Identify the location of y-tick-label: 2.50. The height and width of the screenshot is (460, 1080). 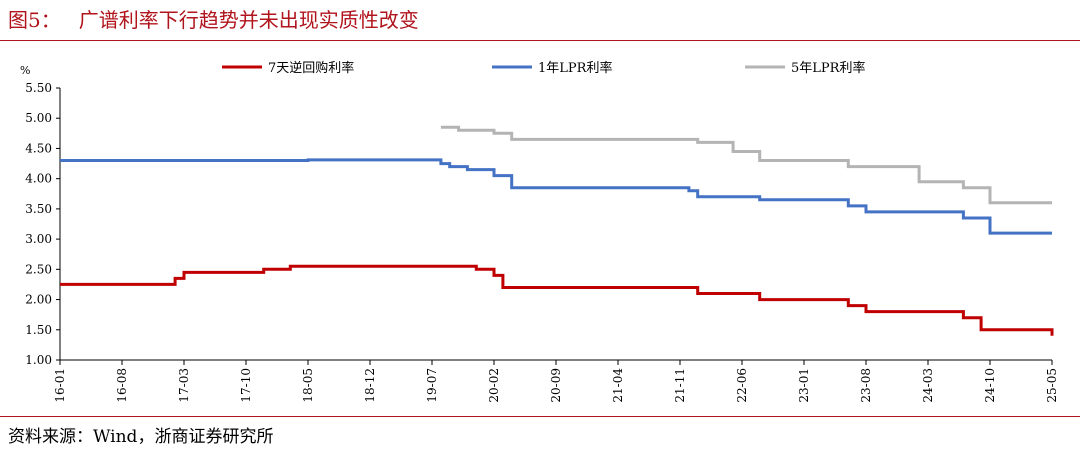
(38, 269).